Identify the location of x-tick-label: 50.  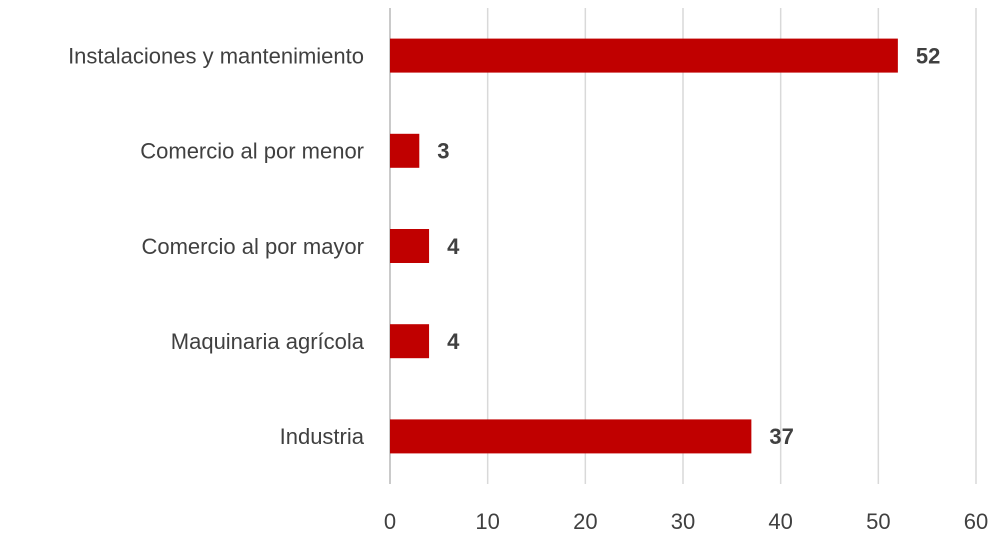
(878, 521).